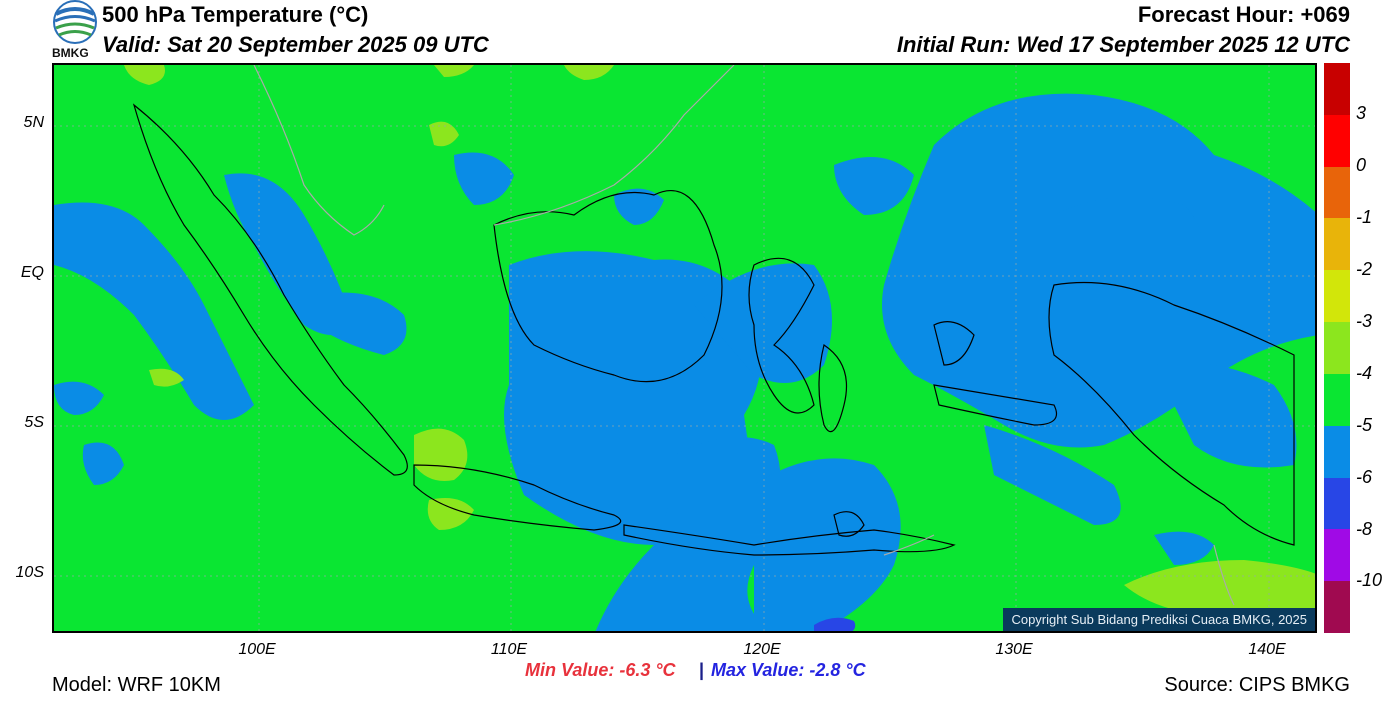 Image resolution: width=1400 pixels, height=709 pixels. I want to click on colorbar-label: -5, so click(1364, 425).